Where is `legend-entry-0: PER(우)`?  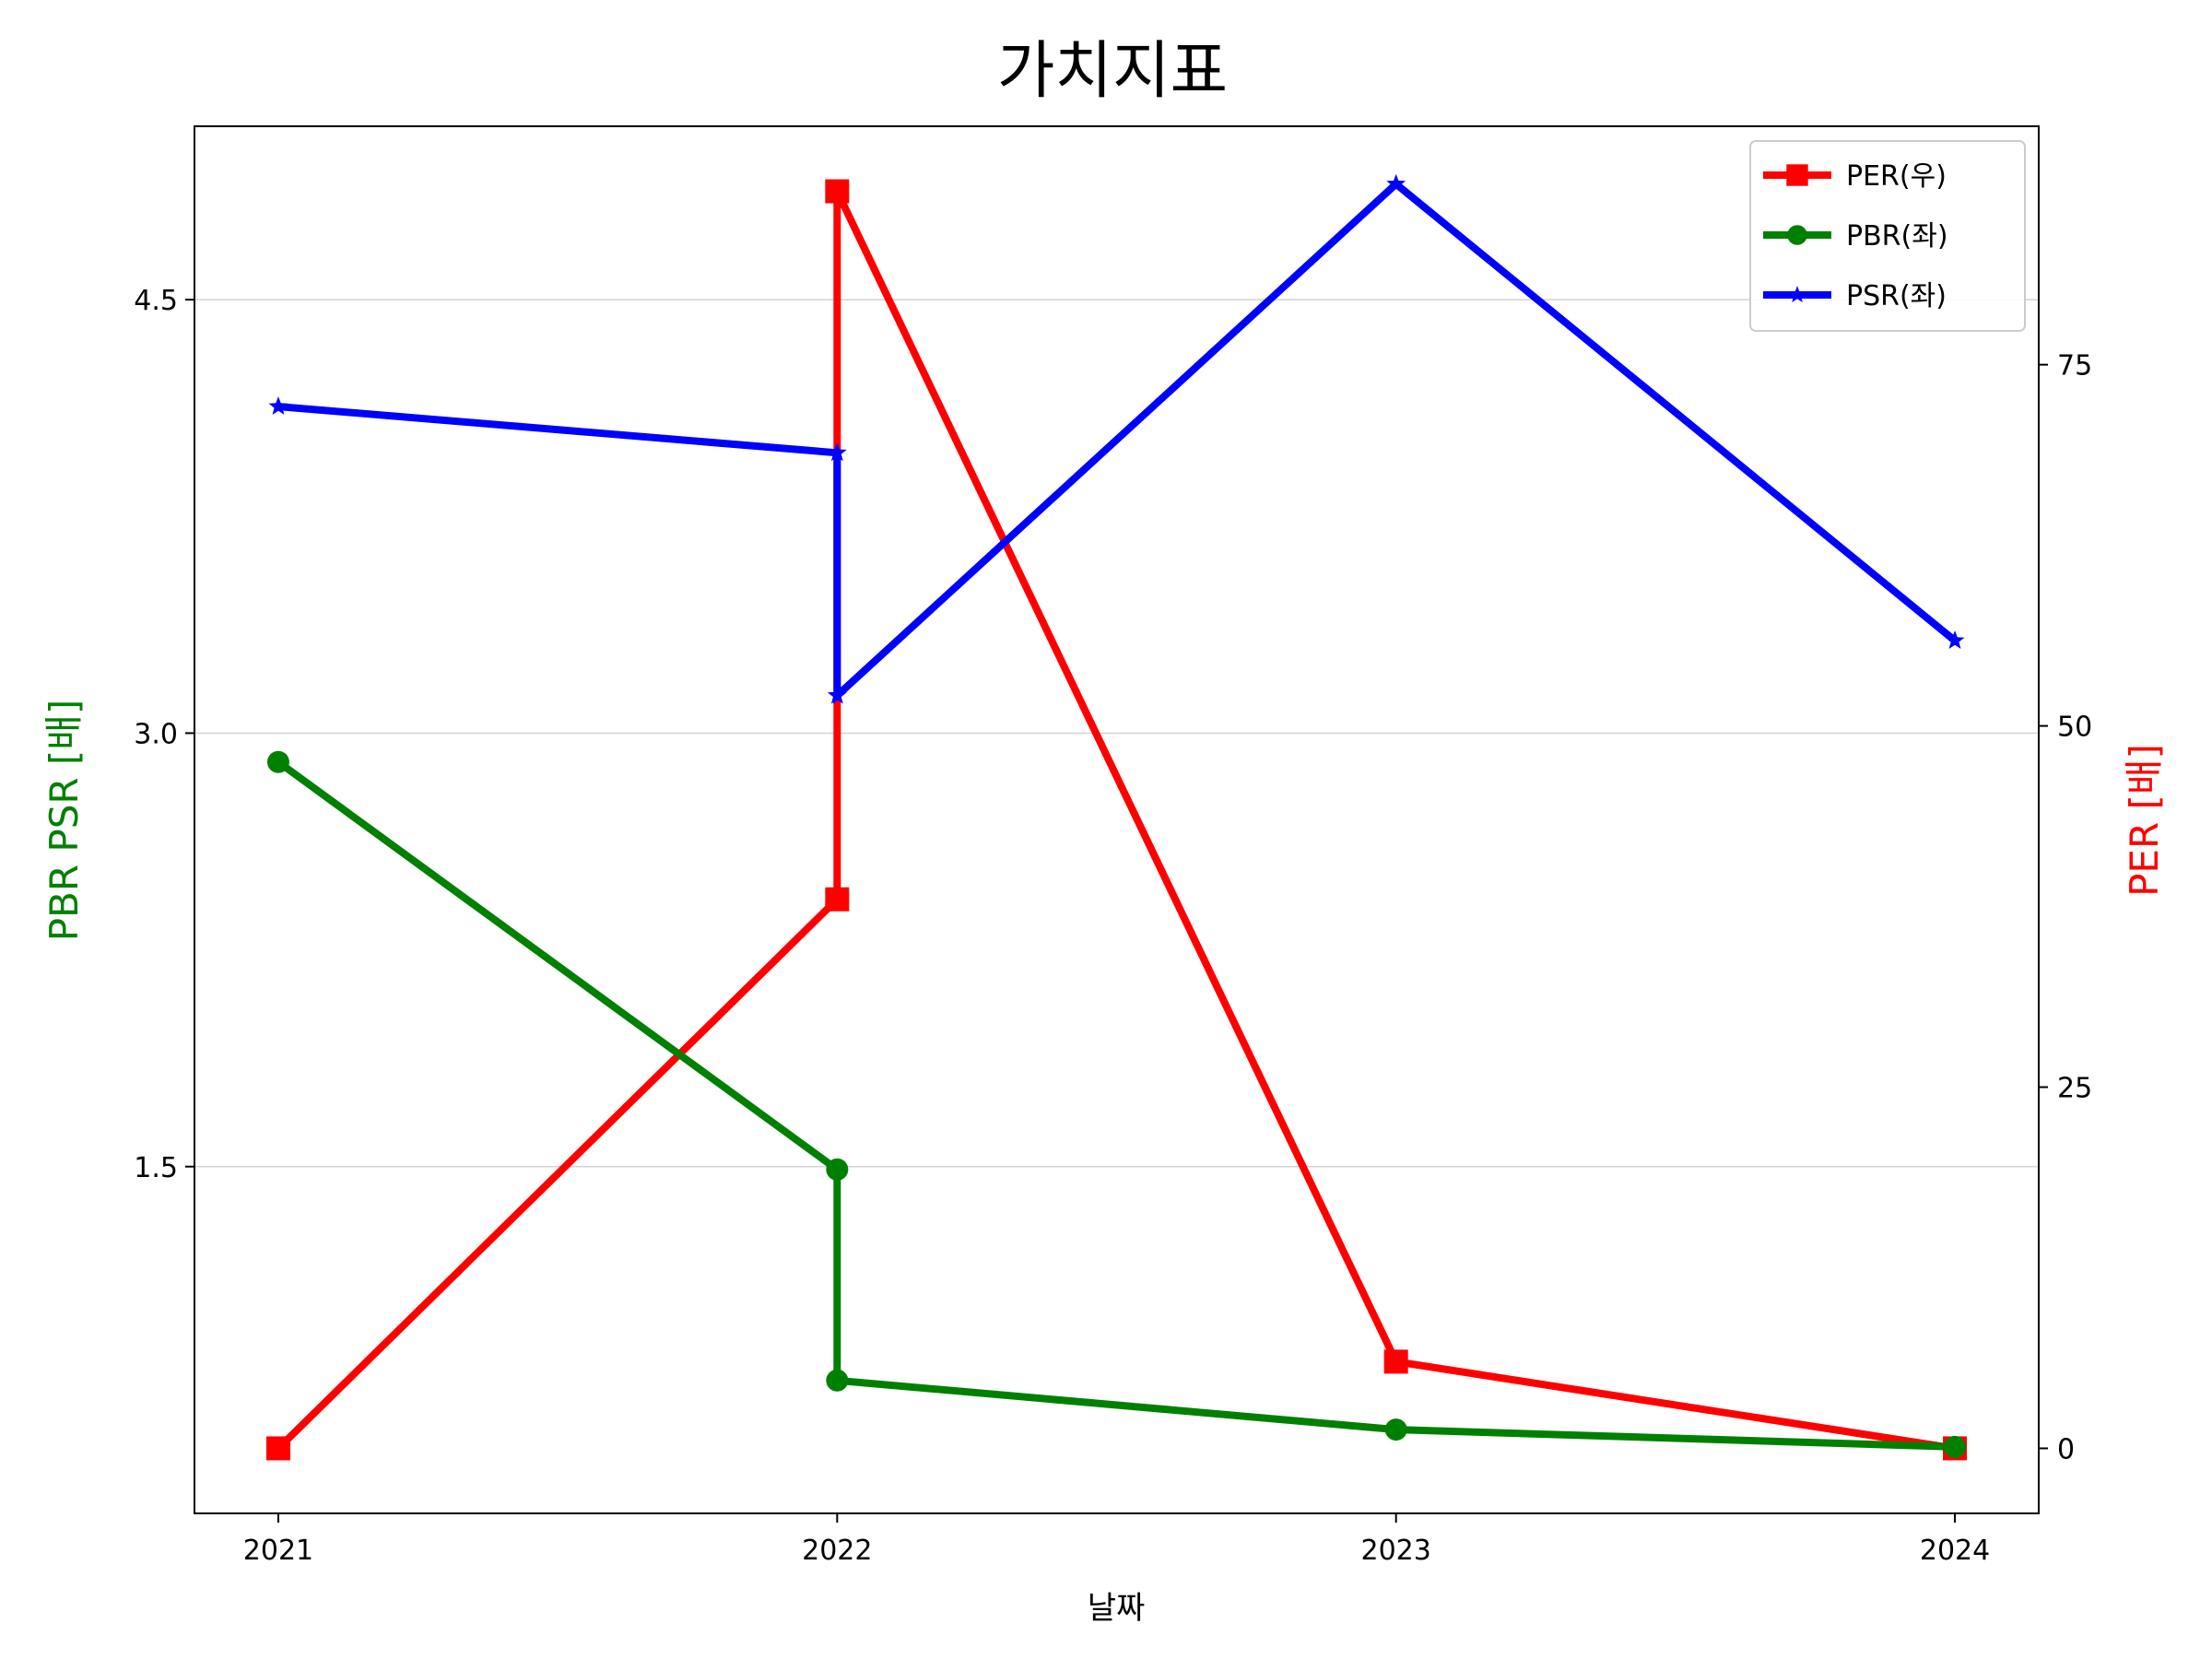
legend-entry-0: PER(우) is located at coordinates (1855, 176).